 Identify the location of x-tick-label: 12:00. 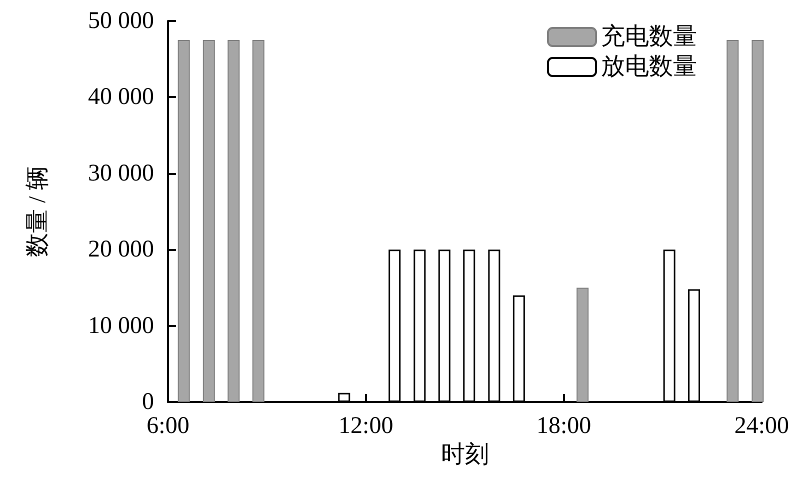
(366, 426).